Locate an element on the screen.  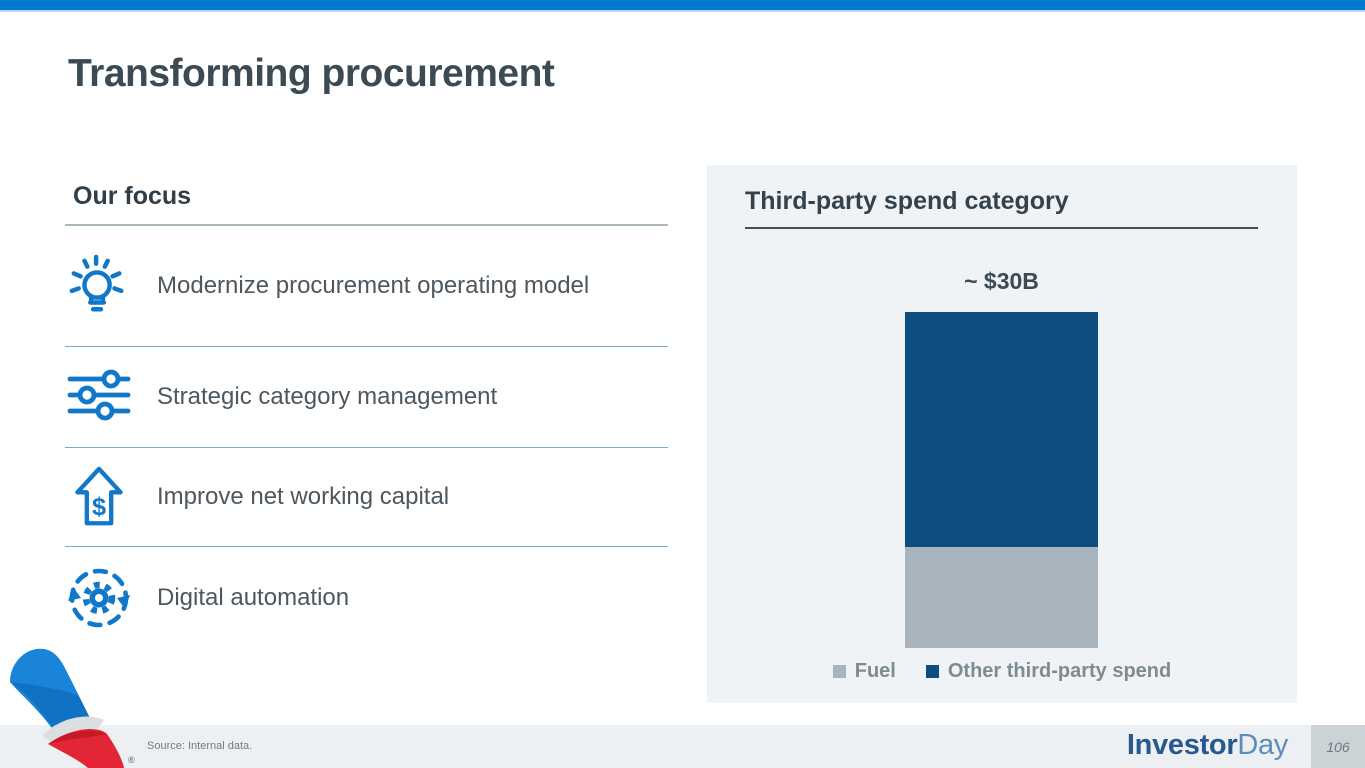
wordmark-day: Day is located at coordinates (1262, 745).